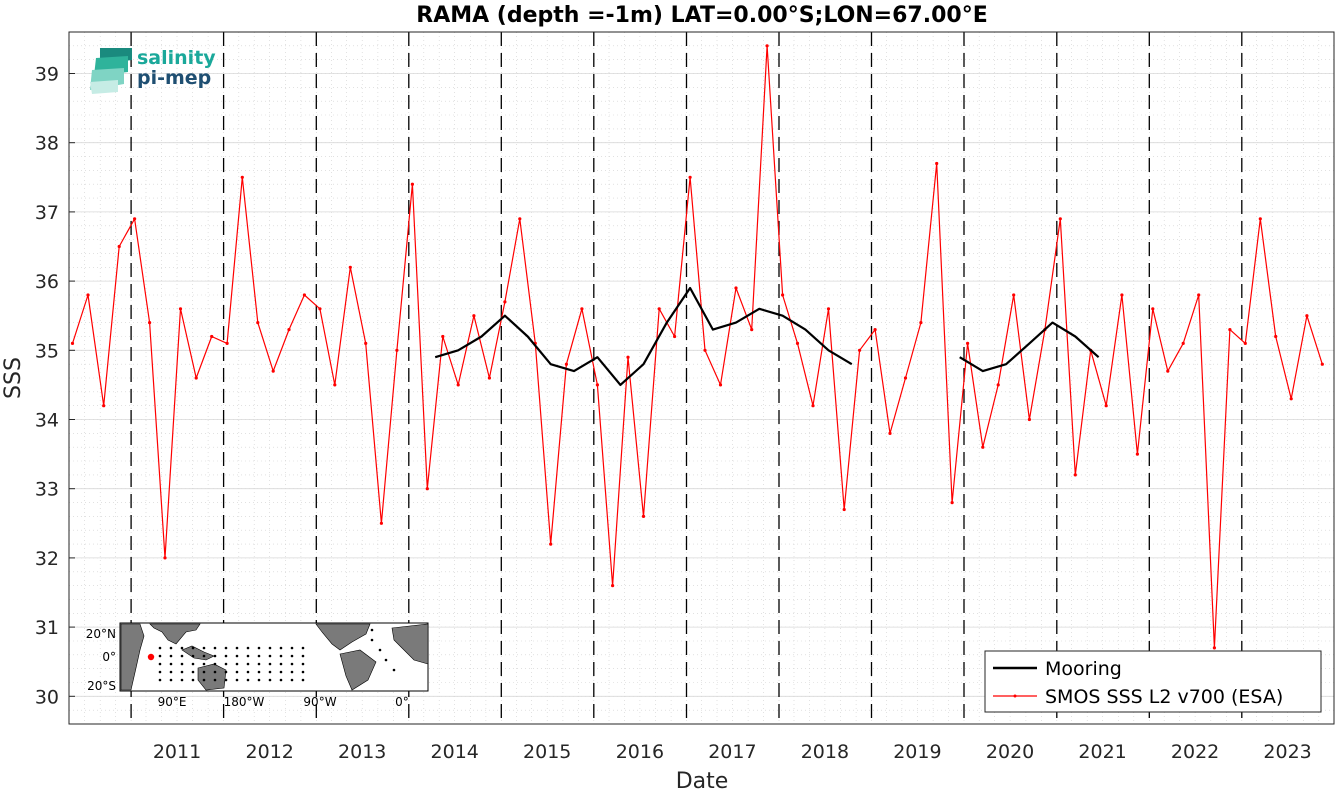  Describe the element at coordinates (277, 655) in the screenshot. I see `mooring-dots` at that location.